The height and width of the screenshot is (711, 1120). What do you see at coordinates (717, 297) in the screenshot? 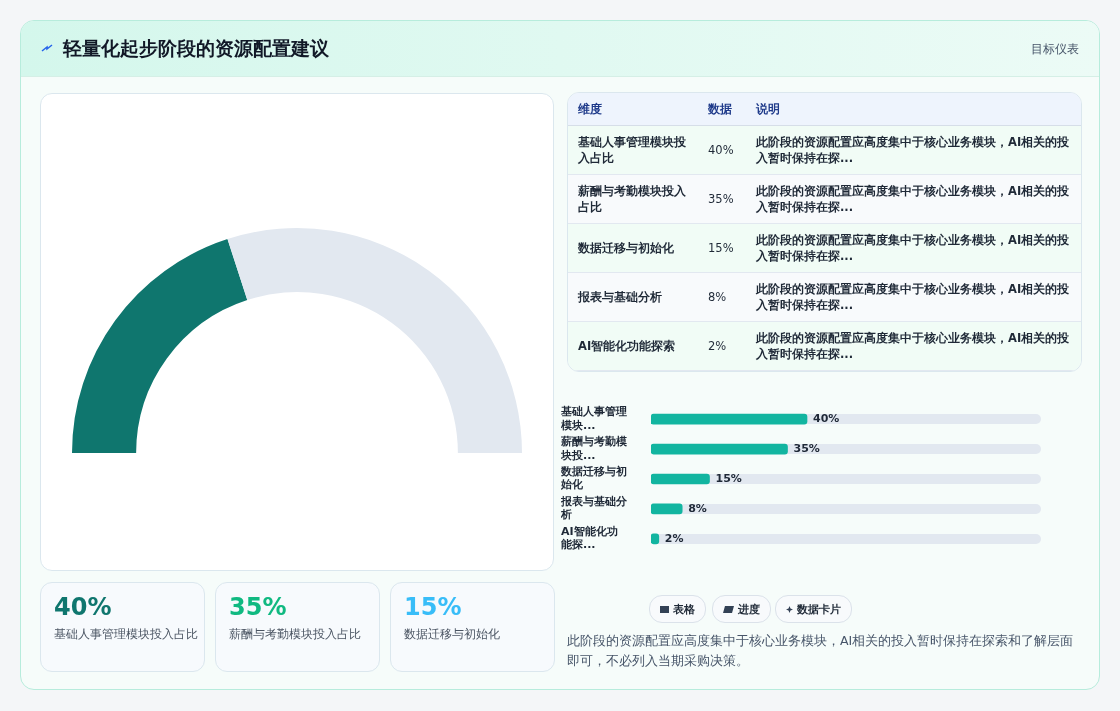
I see `text: 8%` at bounding box center [717, 297].